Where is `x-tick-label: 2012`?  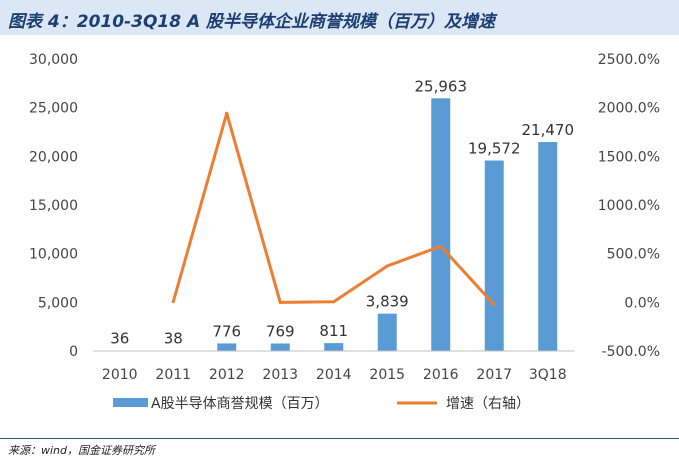
x-tick-label: 2012 is located at coordinates (227, 375).